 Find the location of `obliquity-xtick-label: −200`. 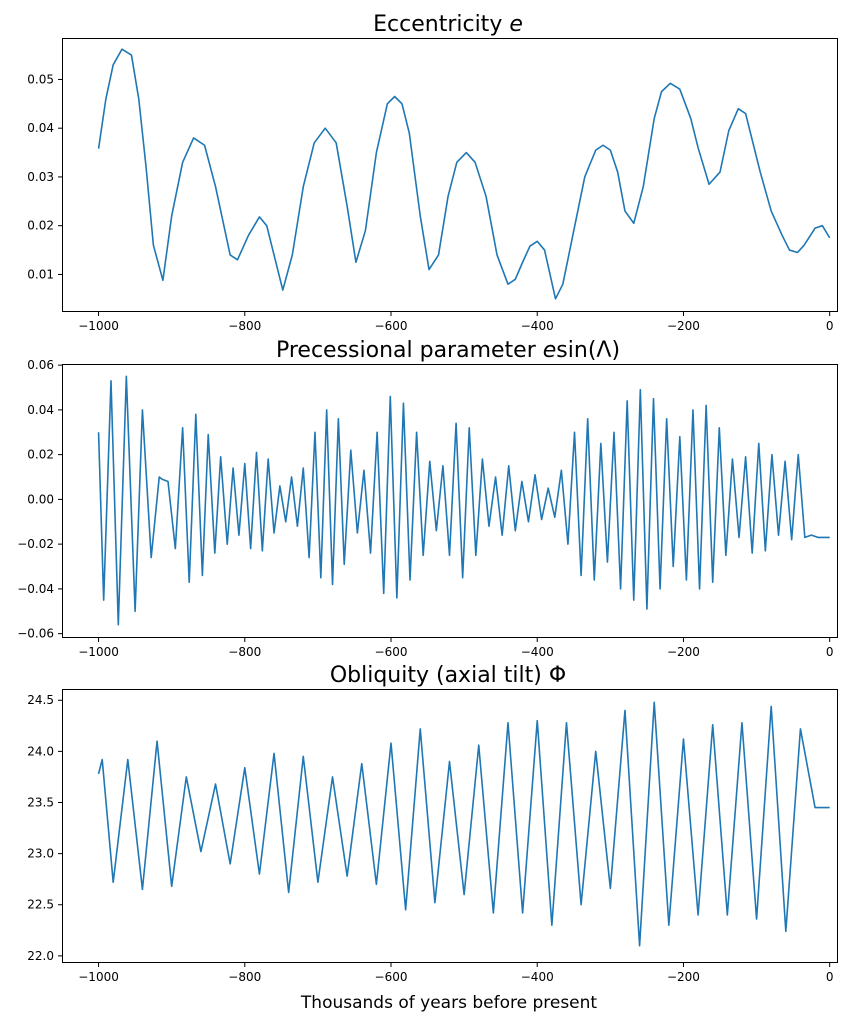

obliquity-xtick-label: −200 is located at coordinates (683, 977).